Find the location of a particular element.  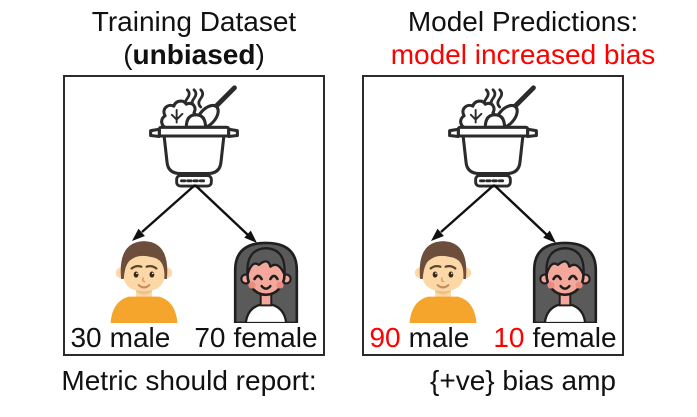

female-count: 70 female is located at coordinates (255, 338).